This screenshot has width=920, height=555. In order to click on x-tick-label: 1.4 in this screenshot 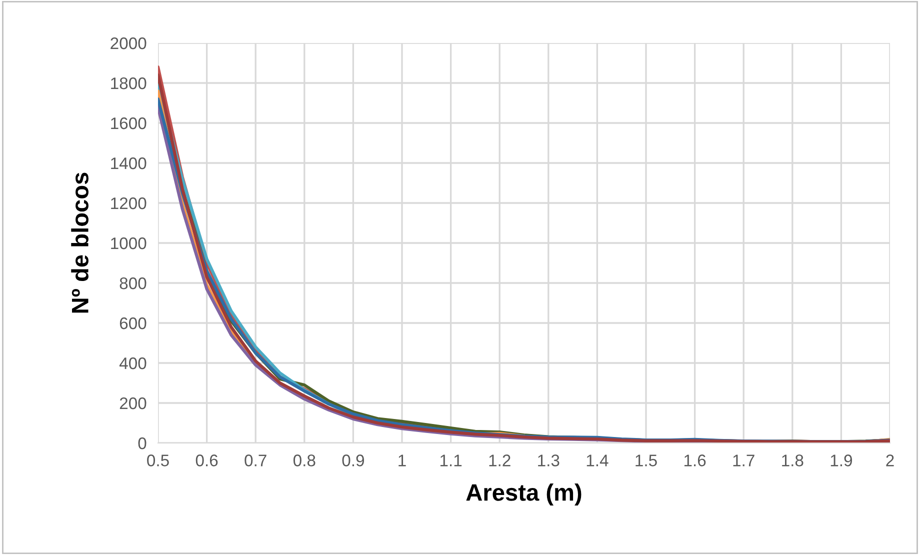, I will do `click(597, 460)`.